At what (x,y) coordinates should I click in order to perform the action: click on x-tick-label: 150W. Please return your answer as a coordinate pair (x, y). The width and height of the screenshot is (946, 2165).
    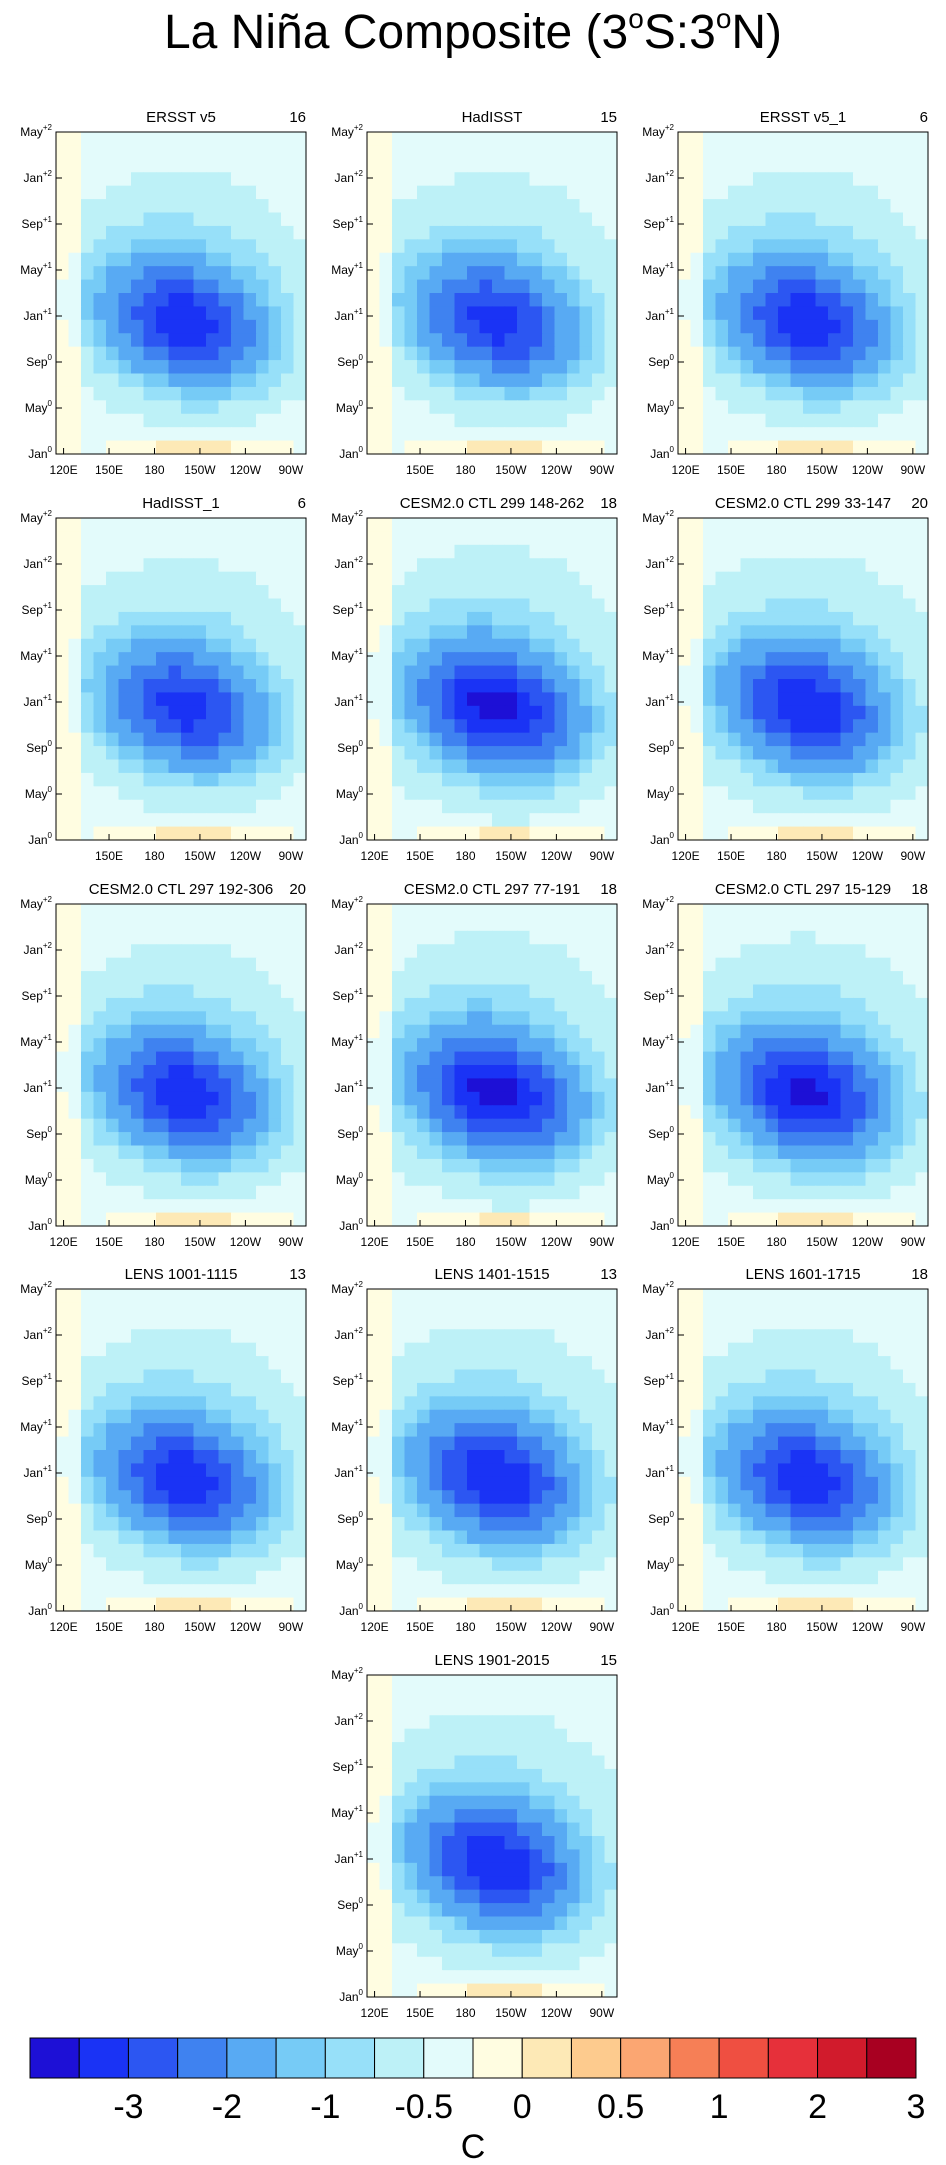
    Looking at the image, I should click on (200, 1242).